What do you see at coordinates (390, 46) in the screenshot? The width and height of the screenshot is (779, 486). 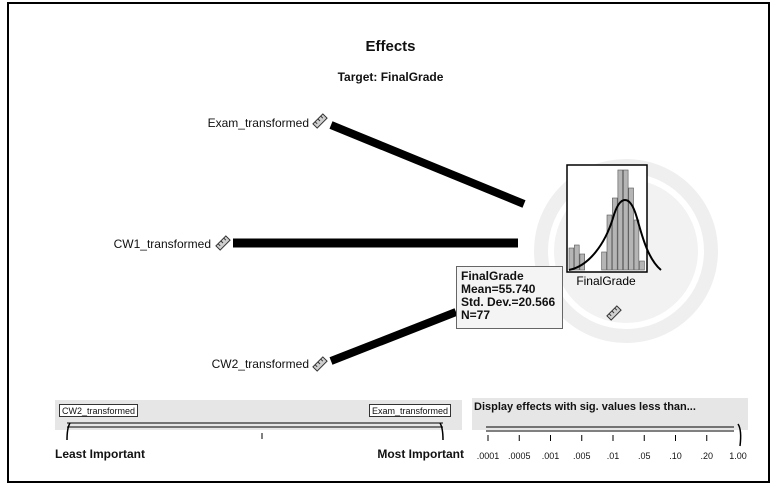 I see `chart-title: Effects` at bounding box center [390, 46].